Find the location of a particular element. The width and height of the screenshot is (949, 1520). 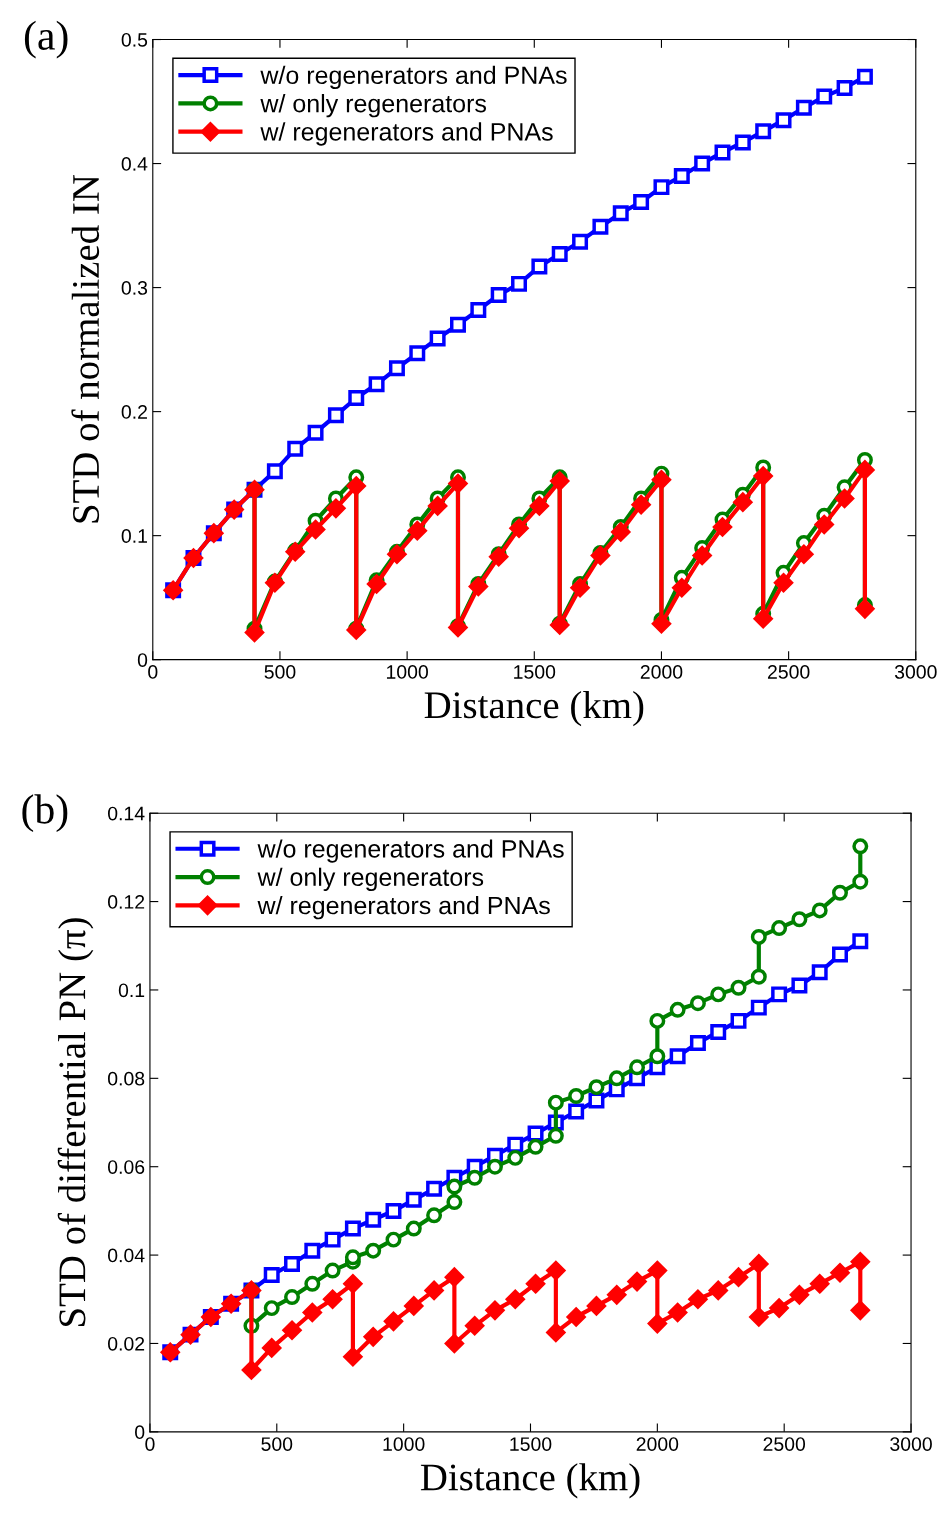

y-tick-label: 0.02 is located at coordinates (126, 1343).